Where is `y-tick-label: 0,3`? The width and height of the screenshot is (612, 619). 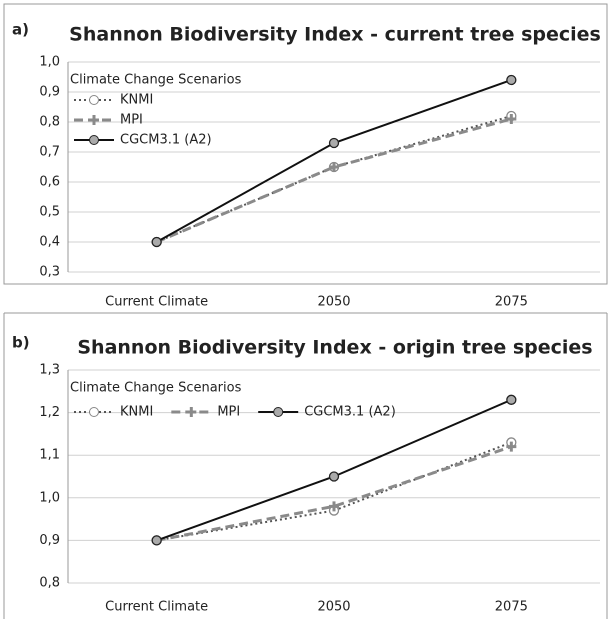
y-tick-label: 0,3 is located at coordinates (49, 272).